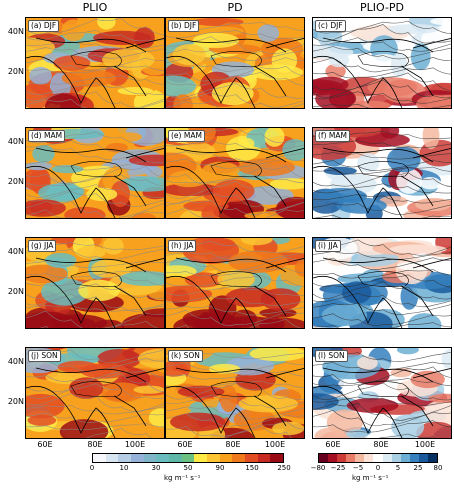  Describe the element at coordinates (382, 393) in the screenshot. I see `map-panel: (l) SON` at that location.